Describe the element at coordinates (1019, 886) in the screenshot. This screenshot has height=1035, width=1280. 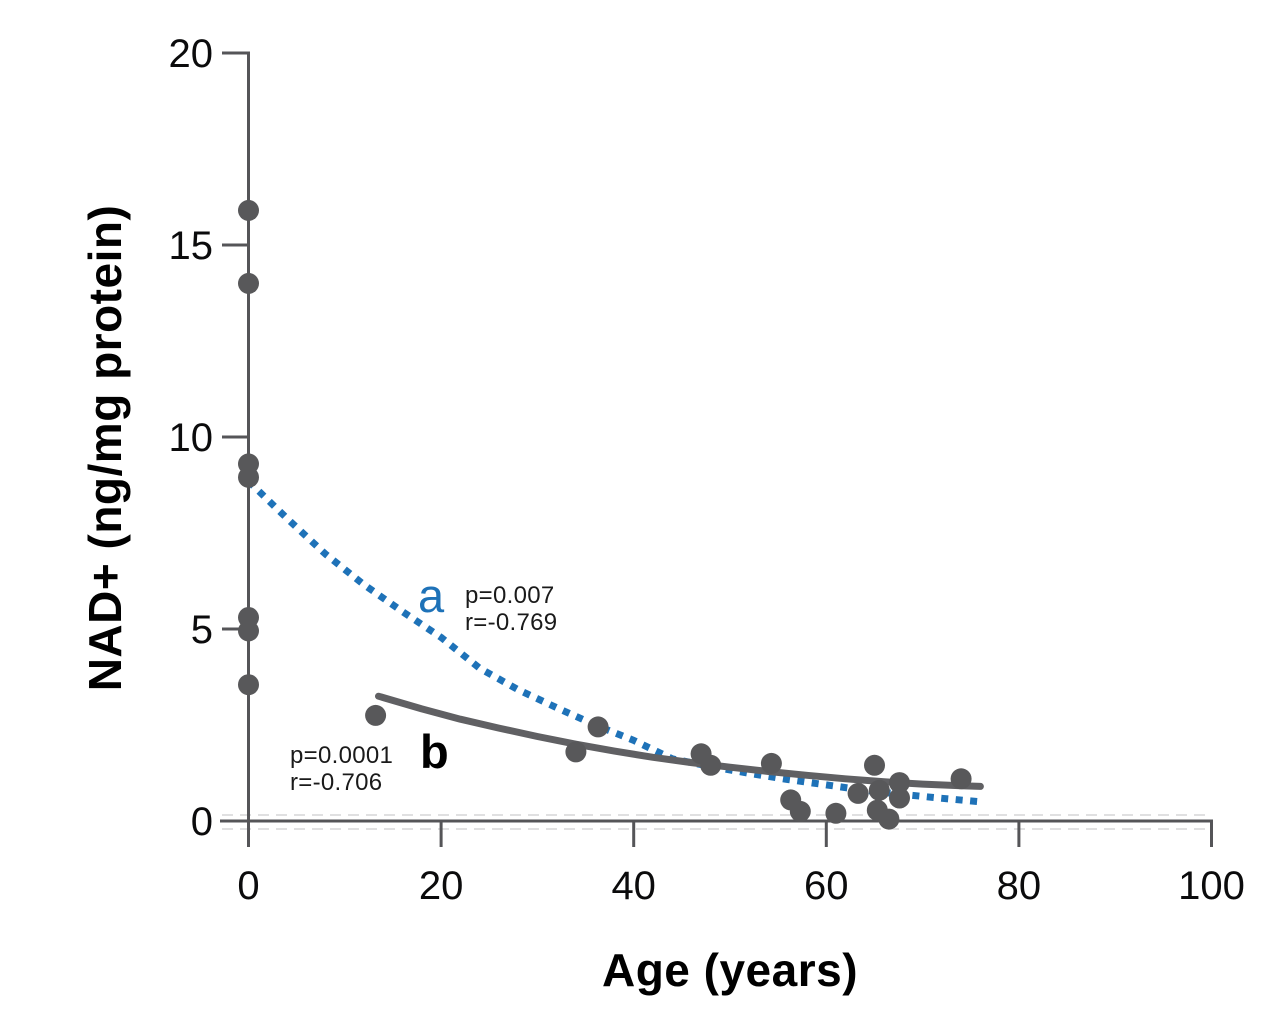
I see `x-tick-label: 80` at that location.